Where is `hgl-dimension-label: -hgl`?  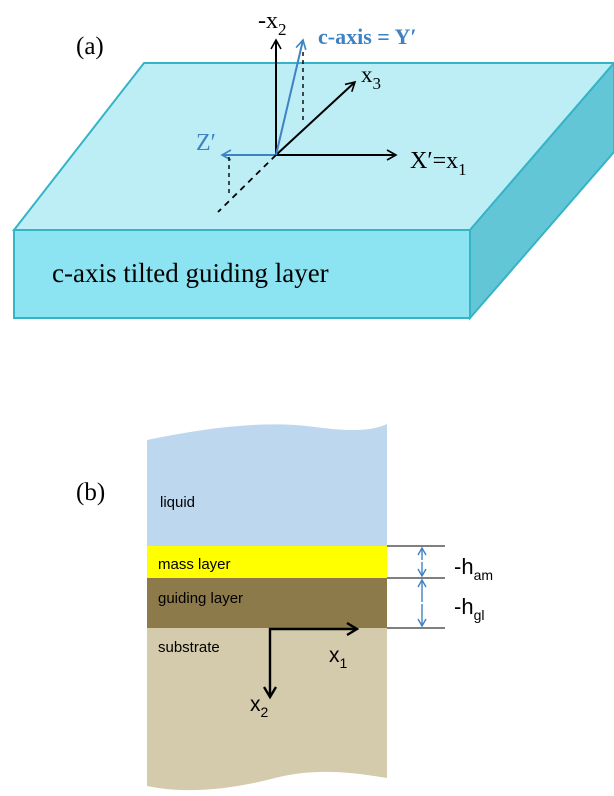
hgl-dimension-label: -hgl is located at coordinates (469, 608).